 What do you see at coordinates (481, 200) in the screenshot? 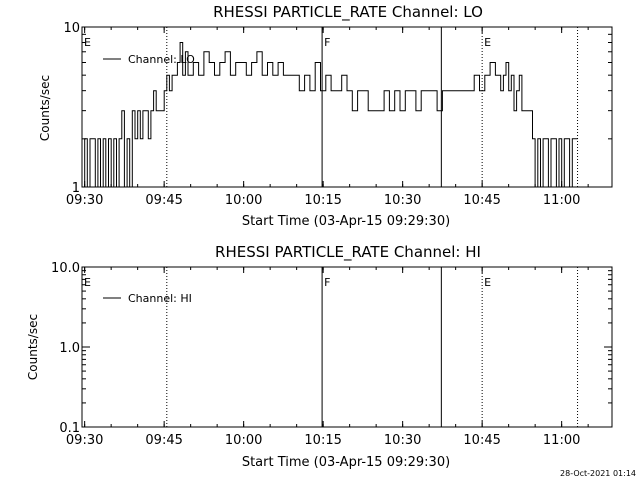
I see `xtick-label-lo: 10:45` at bounding box center [481, 200].